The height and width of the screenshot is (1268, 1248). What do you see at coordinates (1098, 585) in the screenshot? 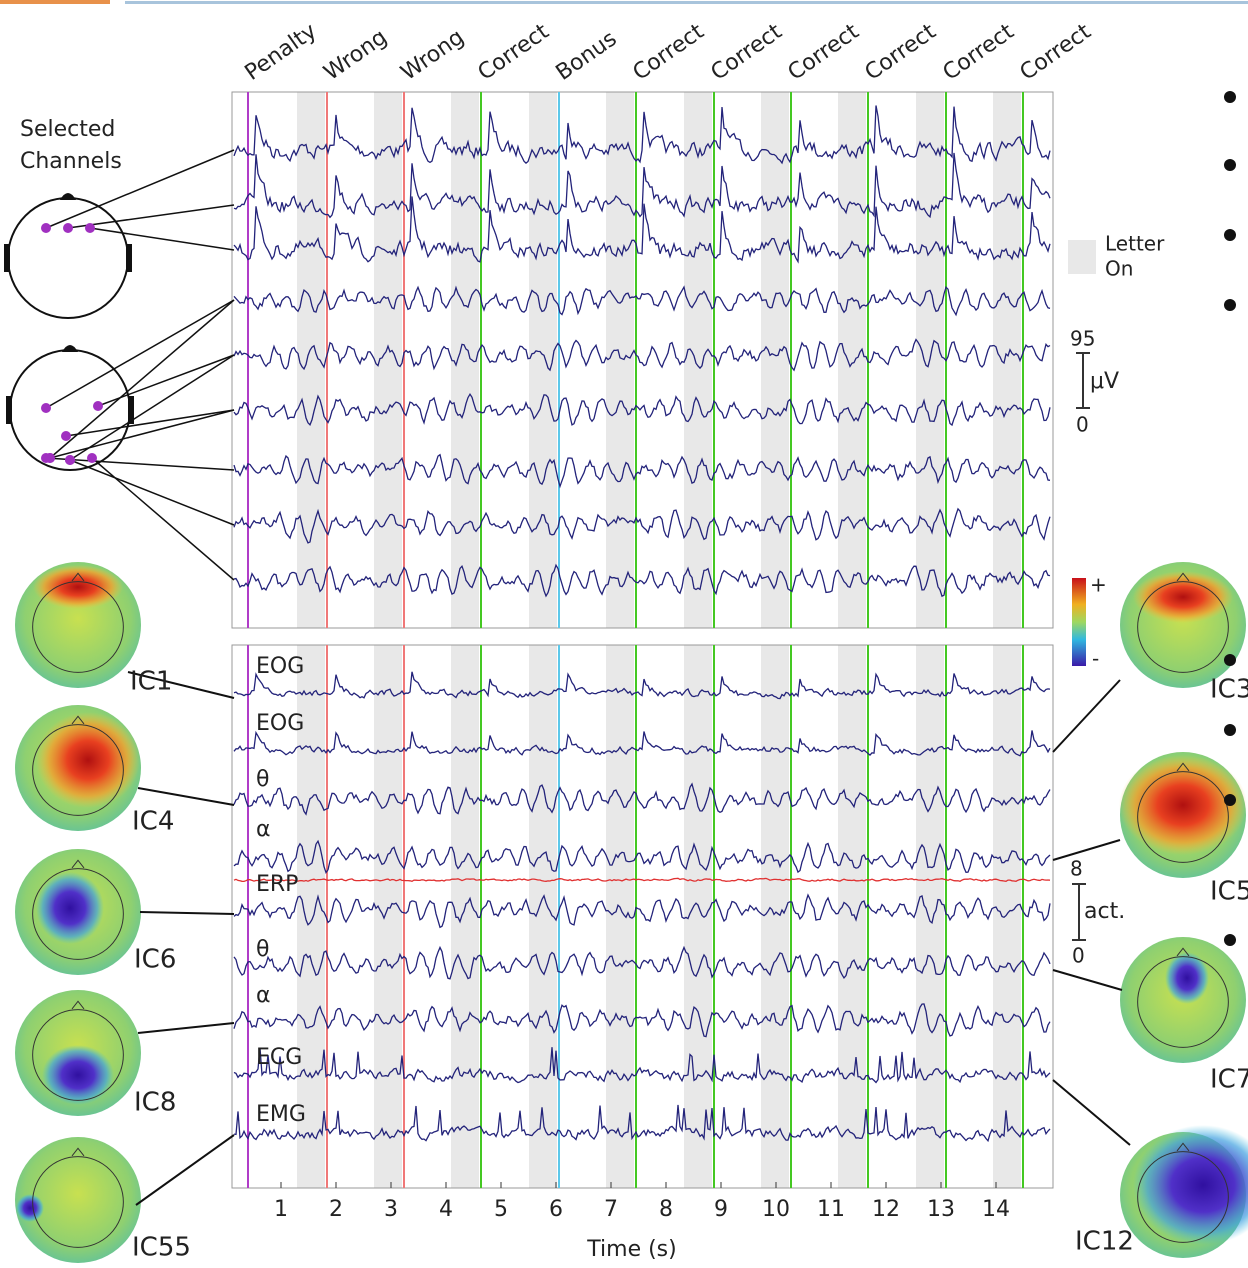
I see `colorbar-plus: +` at bounding box center [1098, 585].